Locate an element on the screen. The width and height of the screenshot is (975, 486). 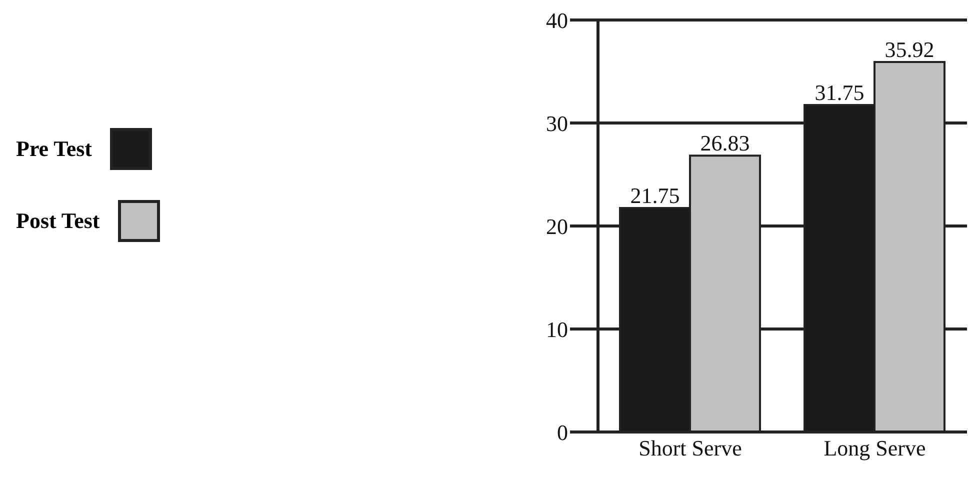
y-tick-label: 0 is located at coordinates (562, 432).